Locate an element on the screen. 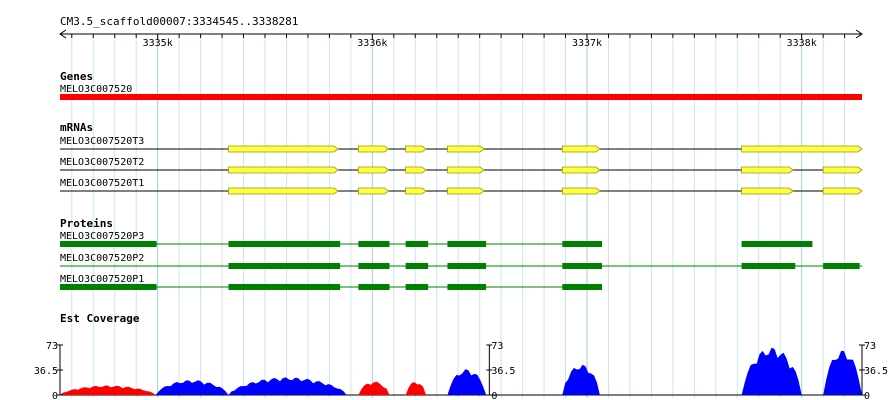  arrow-right-icon is located at coordinates (859, 34).